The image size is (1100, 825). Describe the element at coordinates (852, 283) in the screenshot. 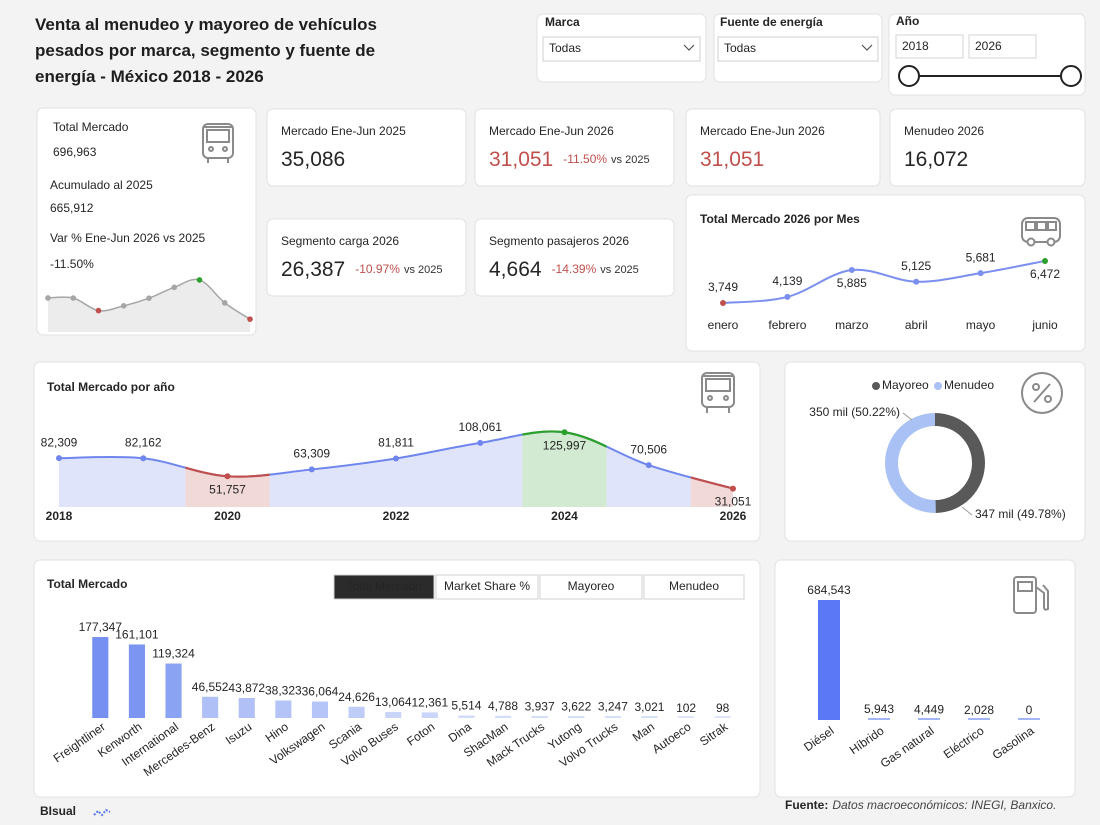

I see `data-label: 5,885` at that location.